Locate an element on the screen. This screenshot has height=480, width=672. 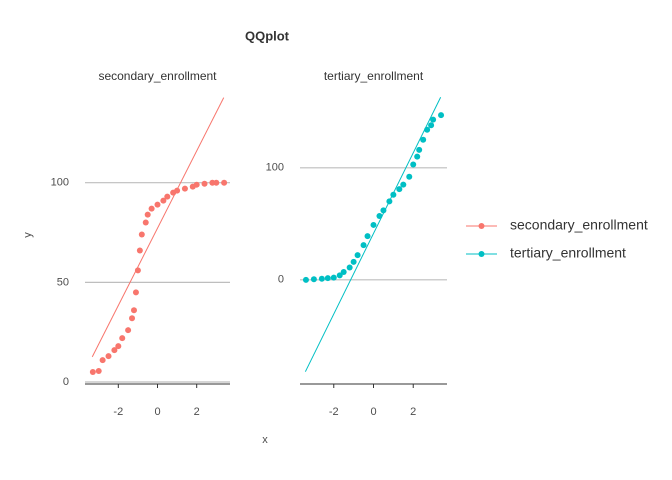
y-tick-label: 50 is located at coordinates (63, 282).